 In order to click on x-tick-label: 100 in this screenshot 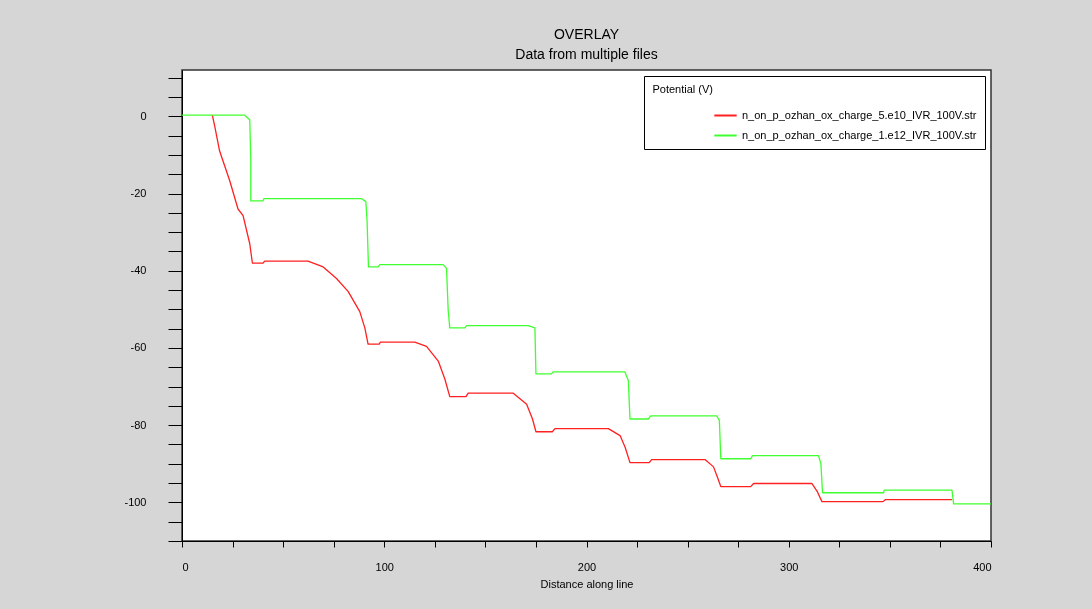, I will do `click(384, 566)`.